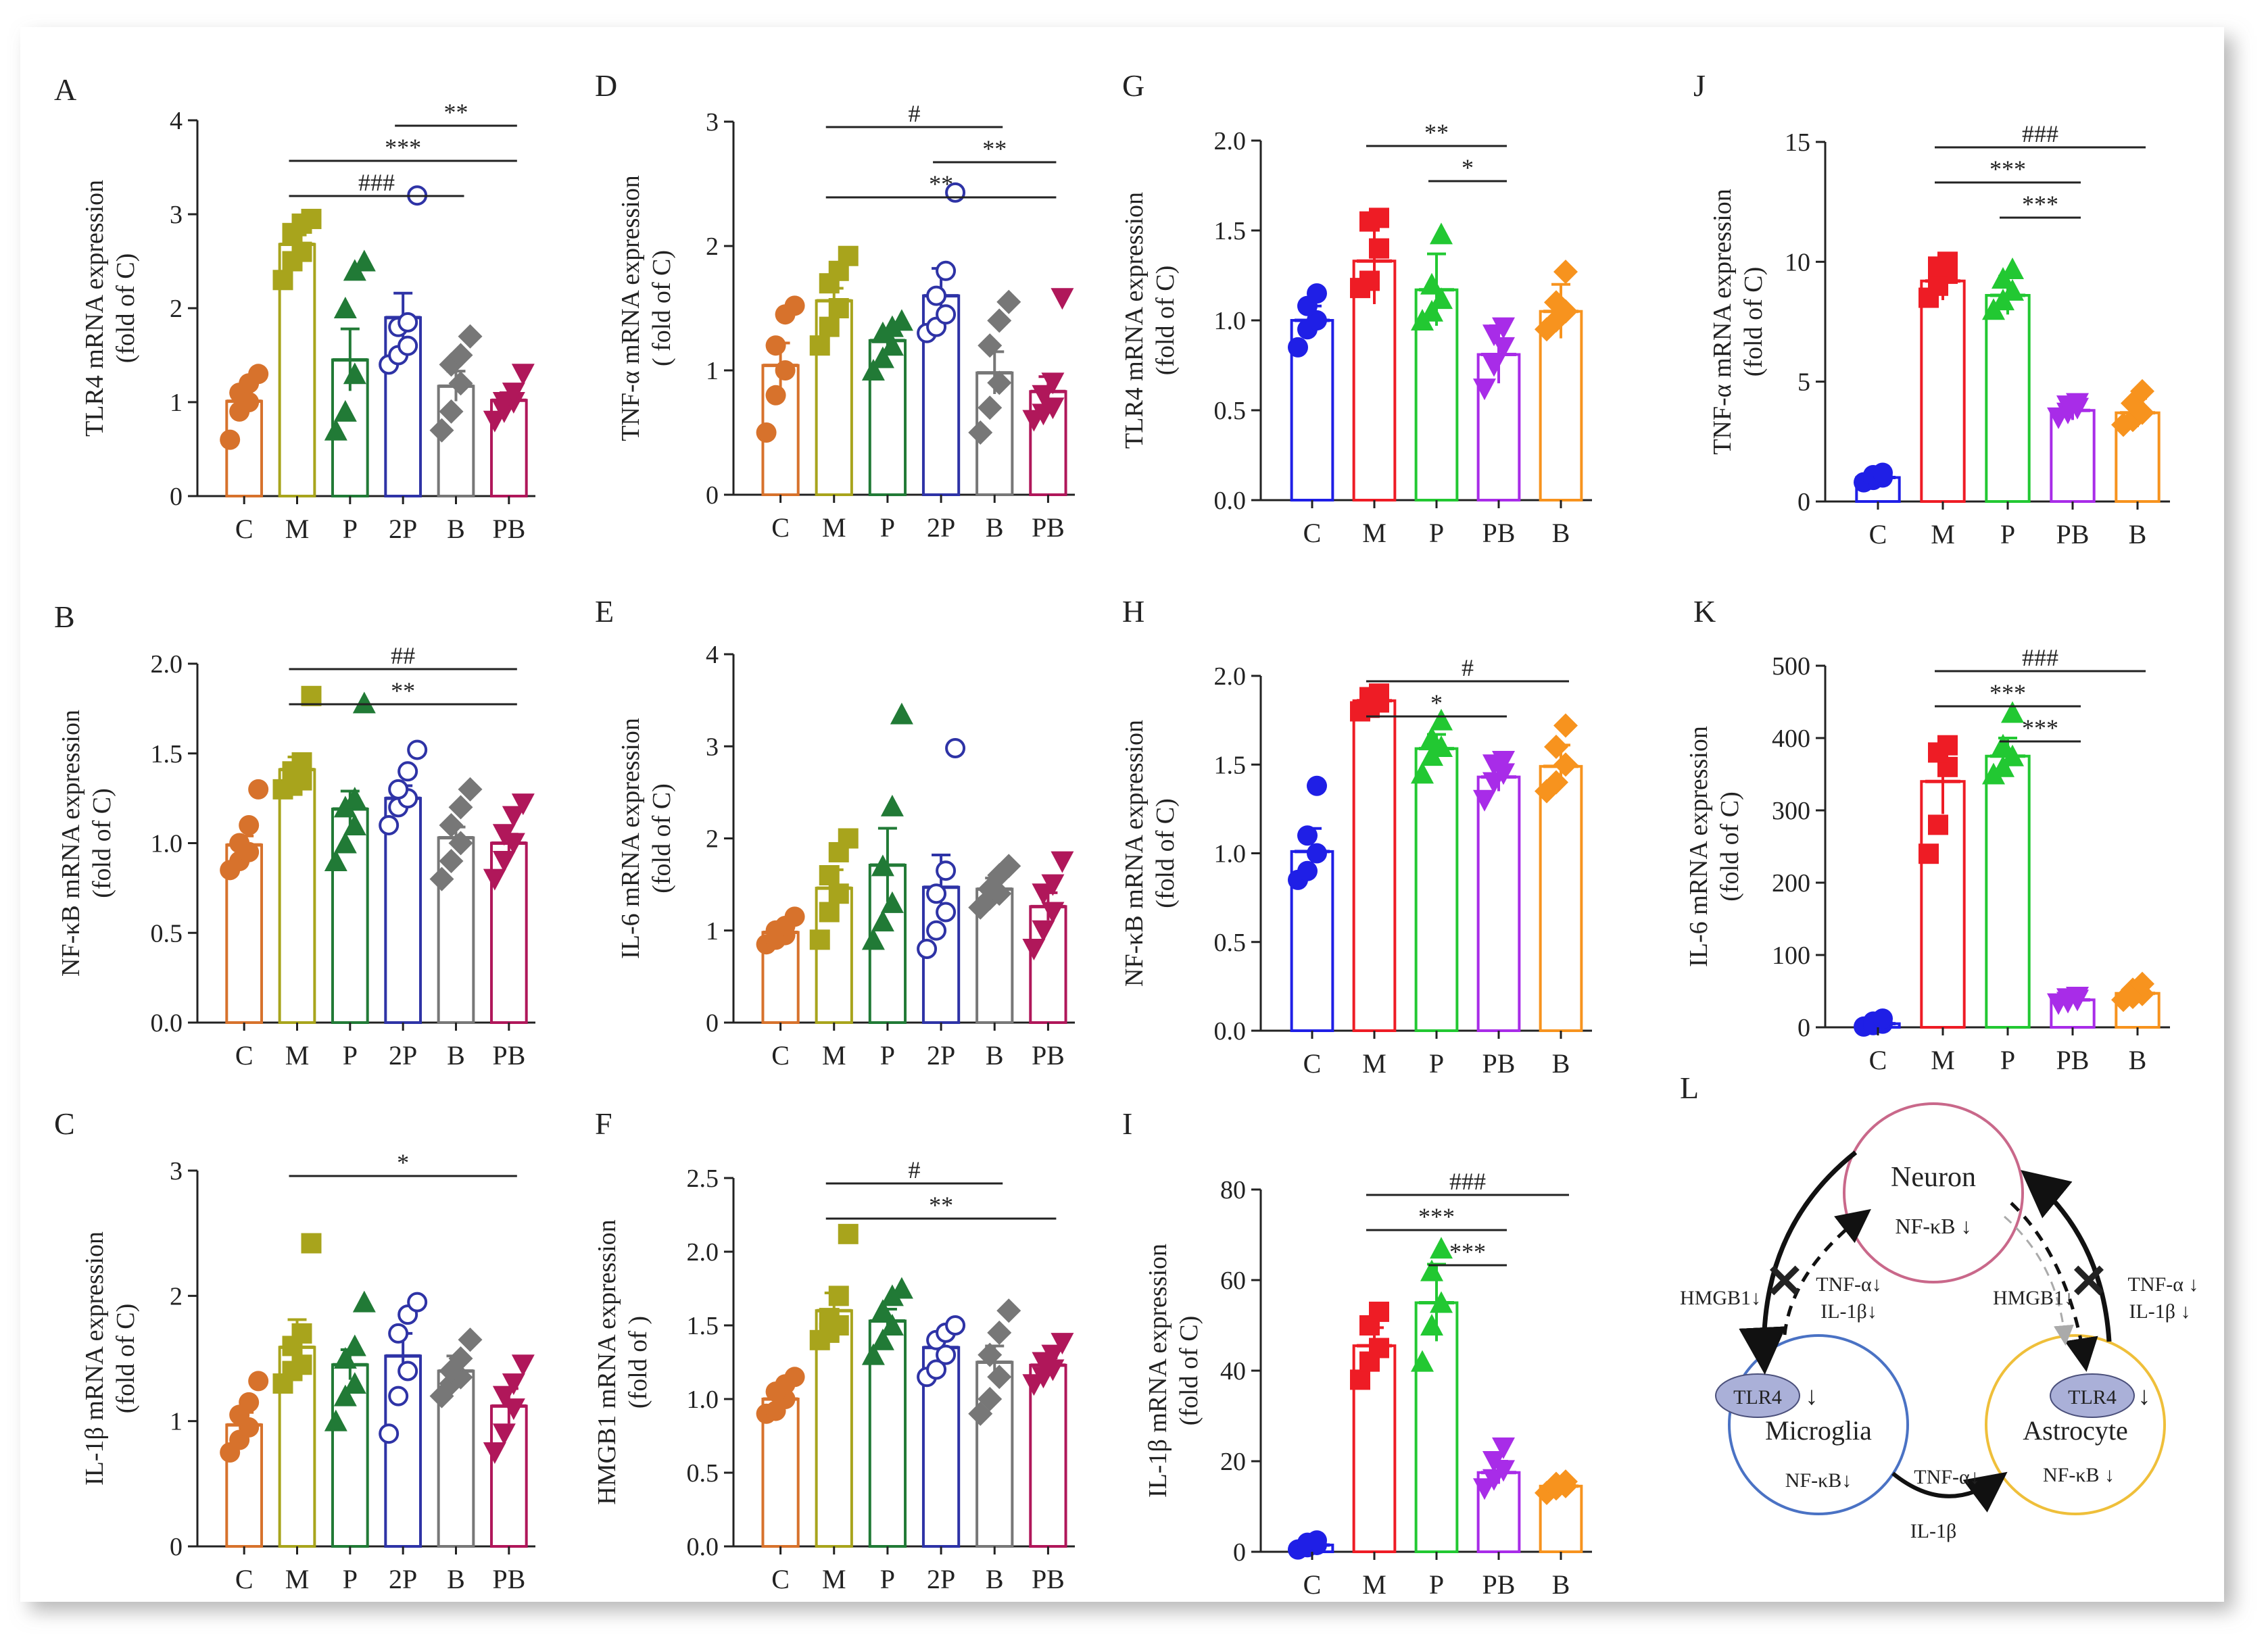 This screenshot has height=1641, width=2268. Describe the element at coordinates (2075, 1424) in the screenshot. I see `astrocyte-cell` at that location.